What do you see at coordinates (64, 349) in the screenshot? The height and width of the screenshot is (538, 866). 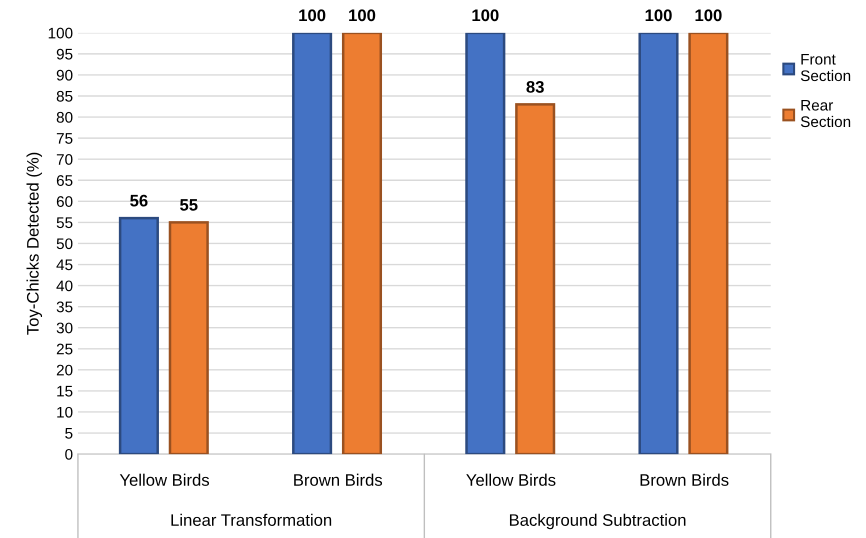 I see `y-tick-label: 25` at bounding box center [64, 349].